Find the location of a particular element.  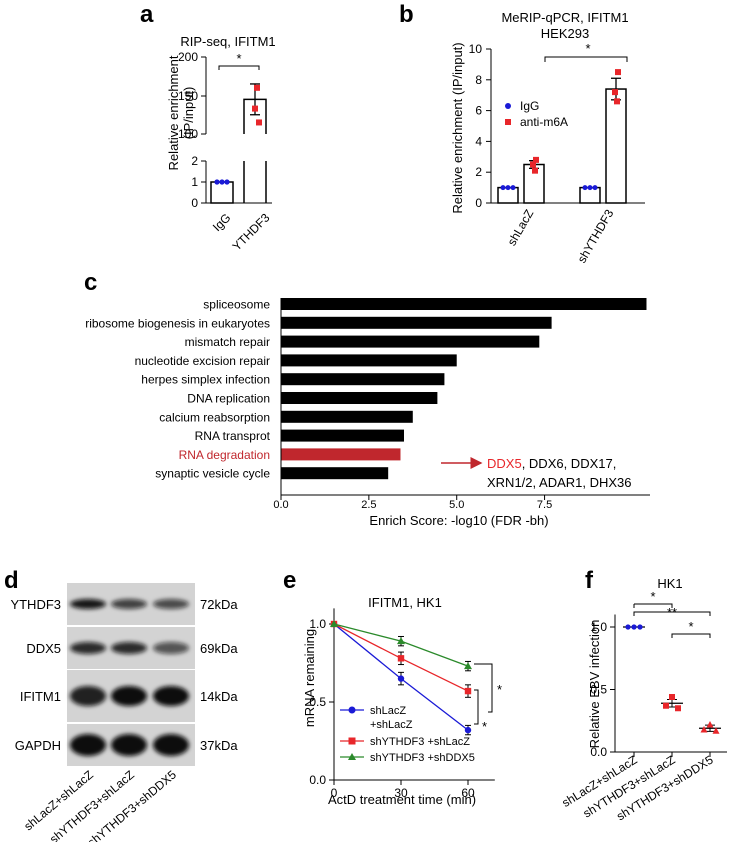

blot-lane-label-1: shLacZ+shLacZ is located at coordinates (58, 801).